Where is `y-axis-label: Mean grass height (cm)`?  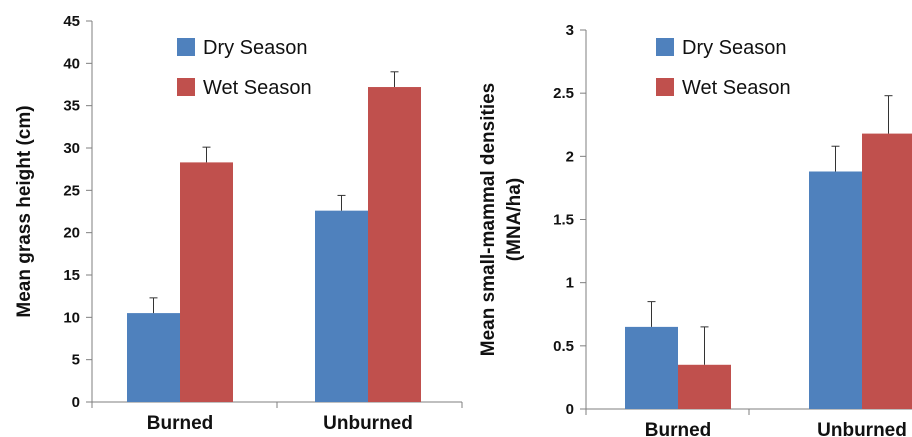 y-axis-label: Mean grass height (cm) is located at coordinates (24, 211).